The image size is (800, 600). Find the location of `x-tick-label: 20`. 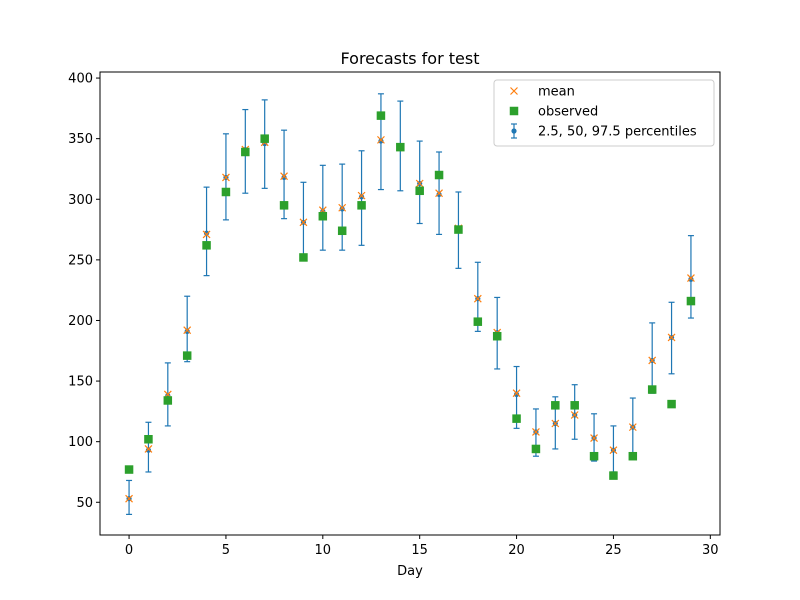

x-tick-label: 20 is located at coordinates (516, 550).